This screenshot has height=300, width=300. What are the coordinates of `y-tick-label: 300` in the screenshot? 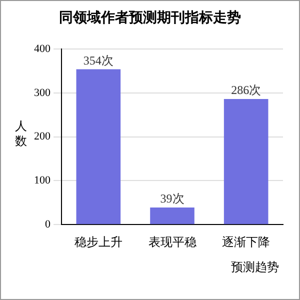 It's located at (42, 92).